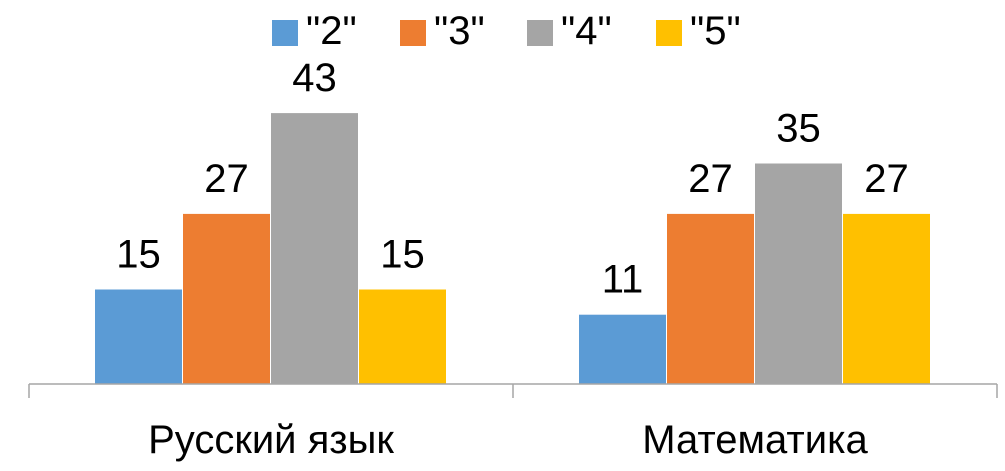  Describe the element at coordinates (331, 31) in the screenshot. I see `legend-label: "2"` at that location.